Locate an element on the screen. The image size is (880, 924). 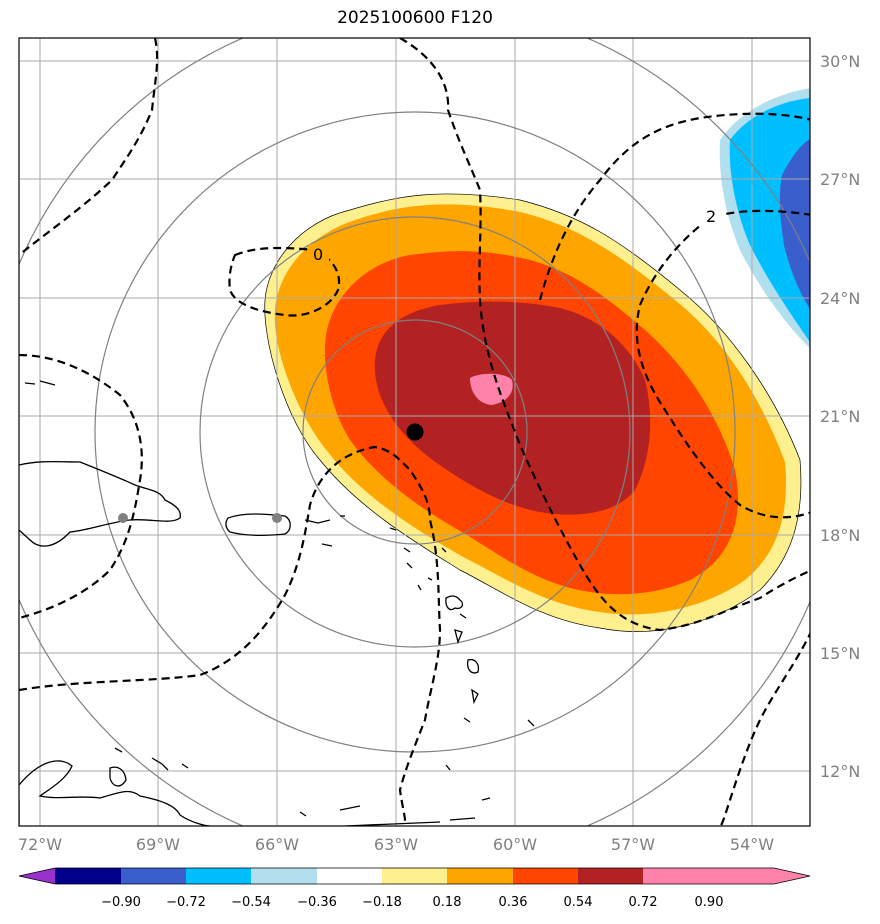
band-0.72-0.90 is located at coordinates (512, 408).